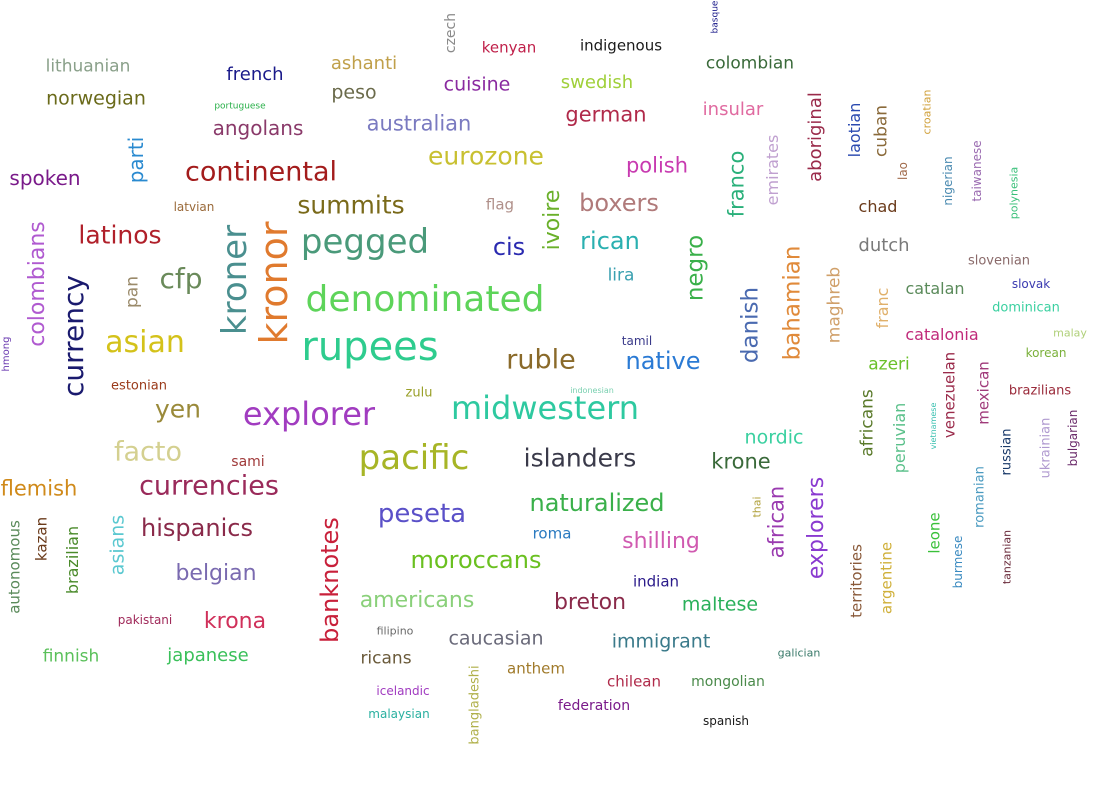  Describe the element at coordinates (309, 414) in the screenshot. I see `word-explorer: explorer` at that location.